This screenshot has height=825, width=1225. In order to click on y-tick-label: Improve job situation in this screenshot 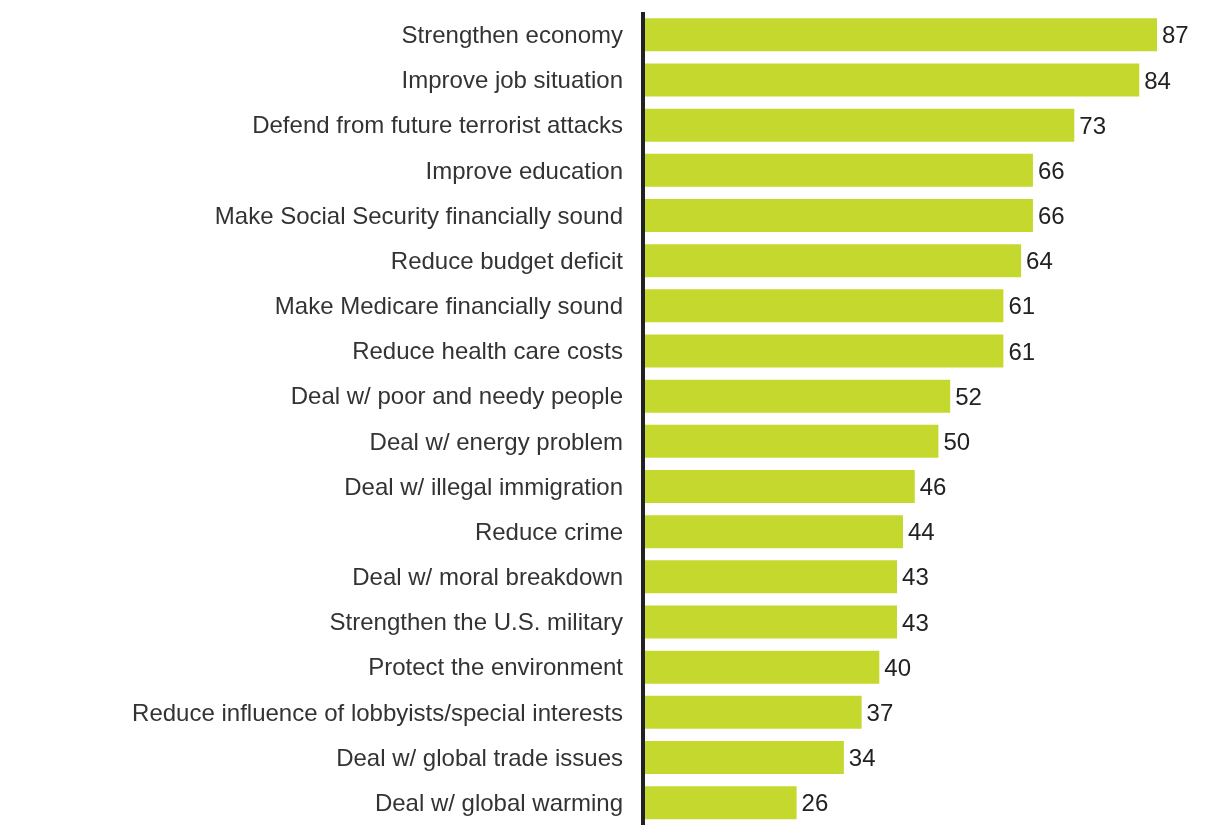, I will do `click(512, 80)`.